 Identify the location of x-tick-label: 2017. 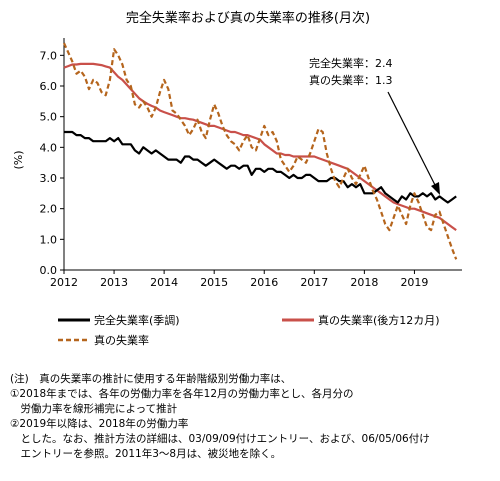
(314, 282).